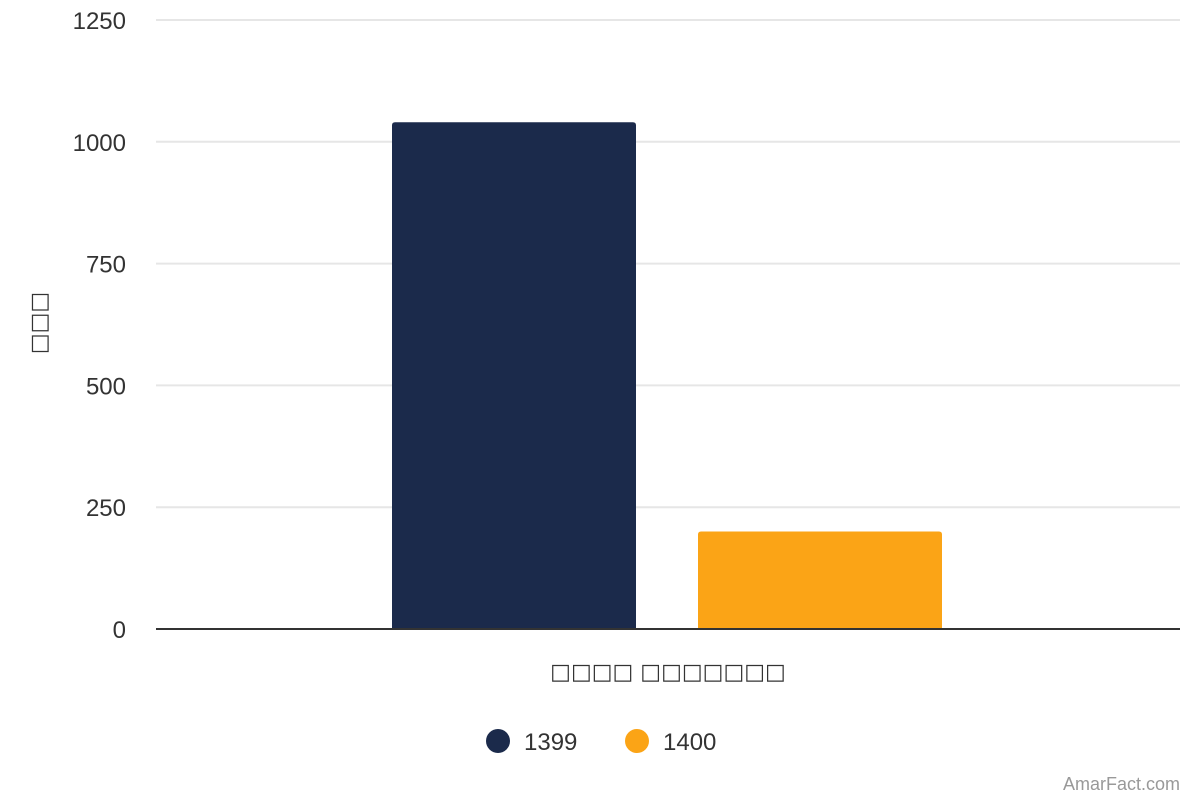  Describe the element at coordinates (106, 508) in the screenshot. I see `y-tick-label: 250` at that location.